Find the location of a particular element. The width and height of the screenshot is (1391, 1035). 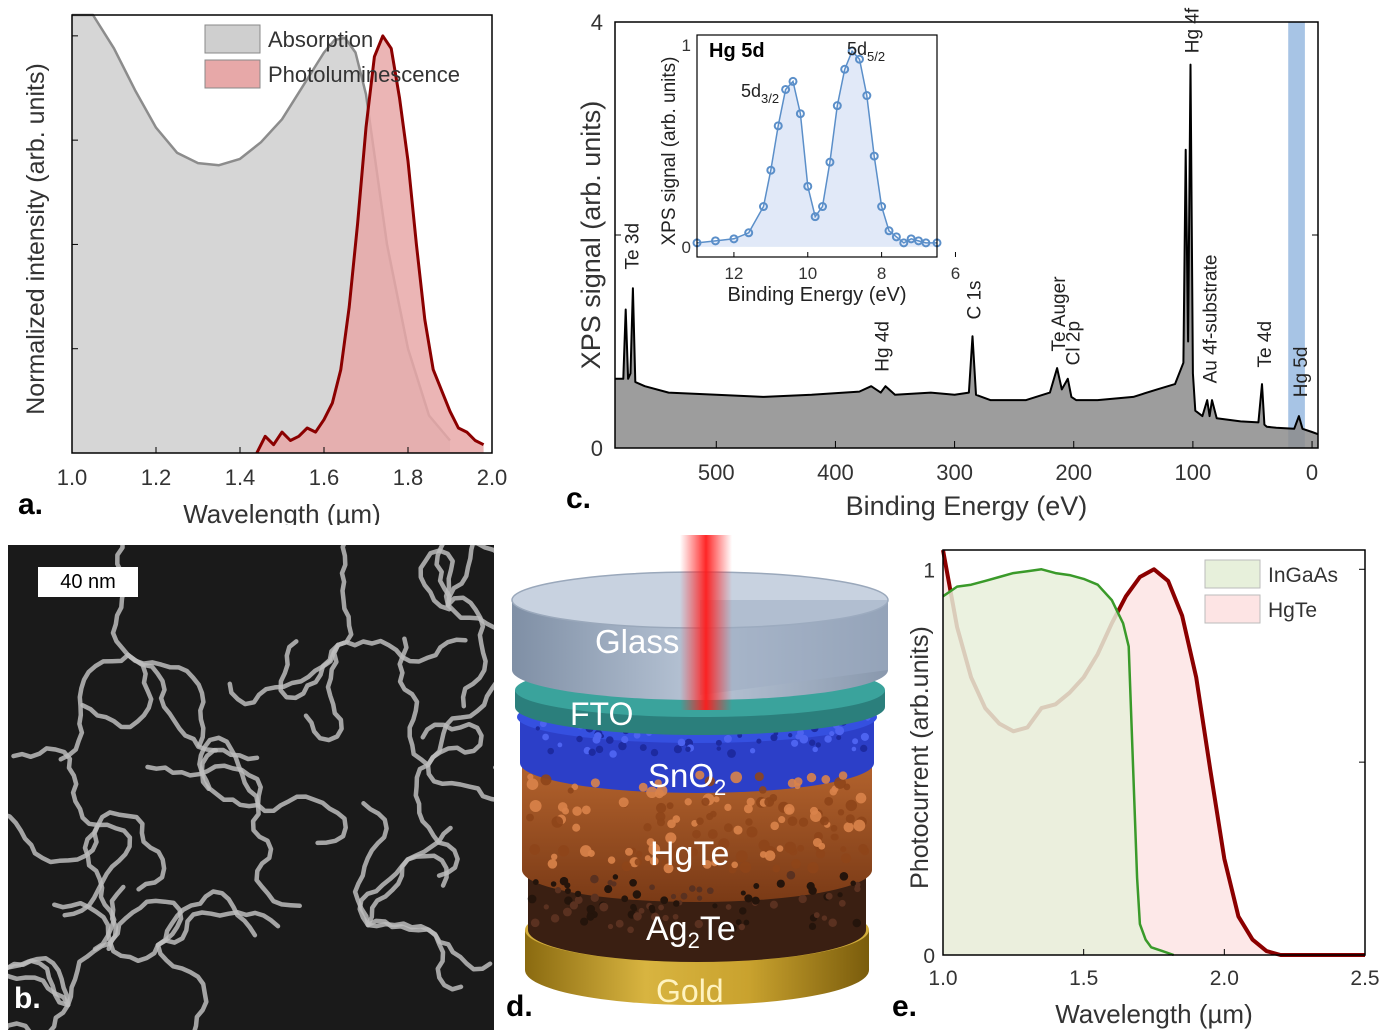

panel-label-e: e. is located at coordinates (905, 1006).